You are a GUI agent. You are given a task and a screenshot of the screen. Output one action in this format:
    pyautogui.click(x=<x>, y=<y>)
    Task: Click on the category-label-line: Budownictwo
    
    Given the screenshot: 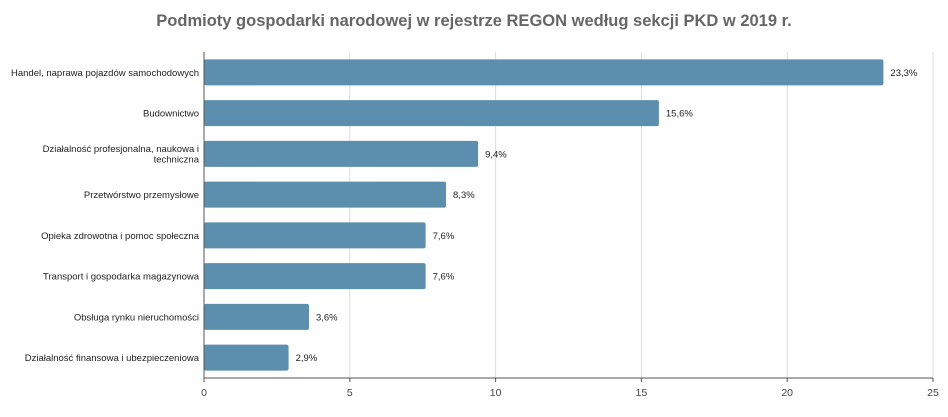 What is the action you would take?
    pyautogui.click(x=171, y=114)
    